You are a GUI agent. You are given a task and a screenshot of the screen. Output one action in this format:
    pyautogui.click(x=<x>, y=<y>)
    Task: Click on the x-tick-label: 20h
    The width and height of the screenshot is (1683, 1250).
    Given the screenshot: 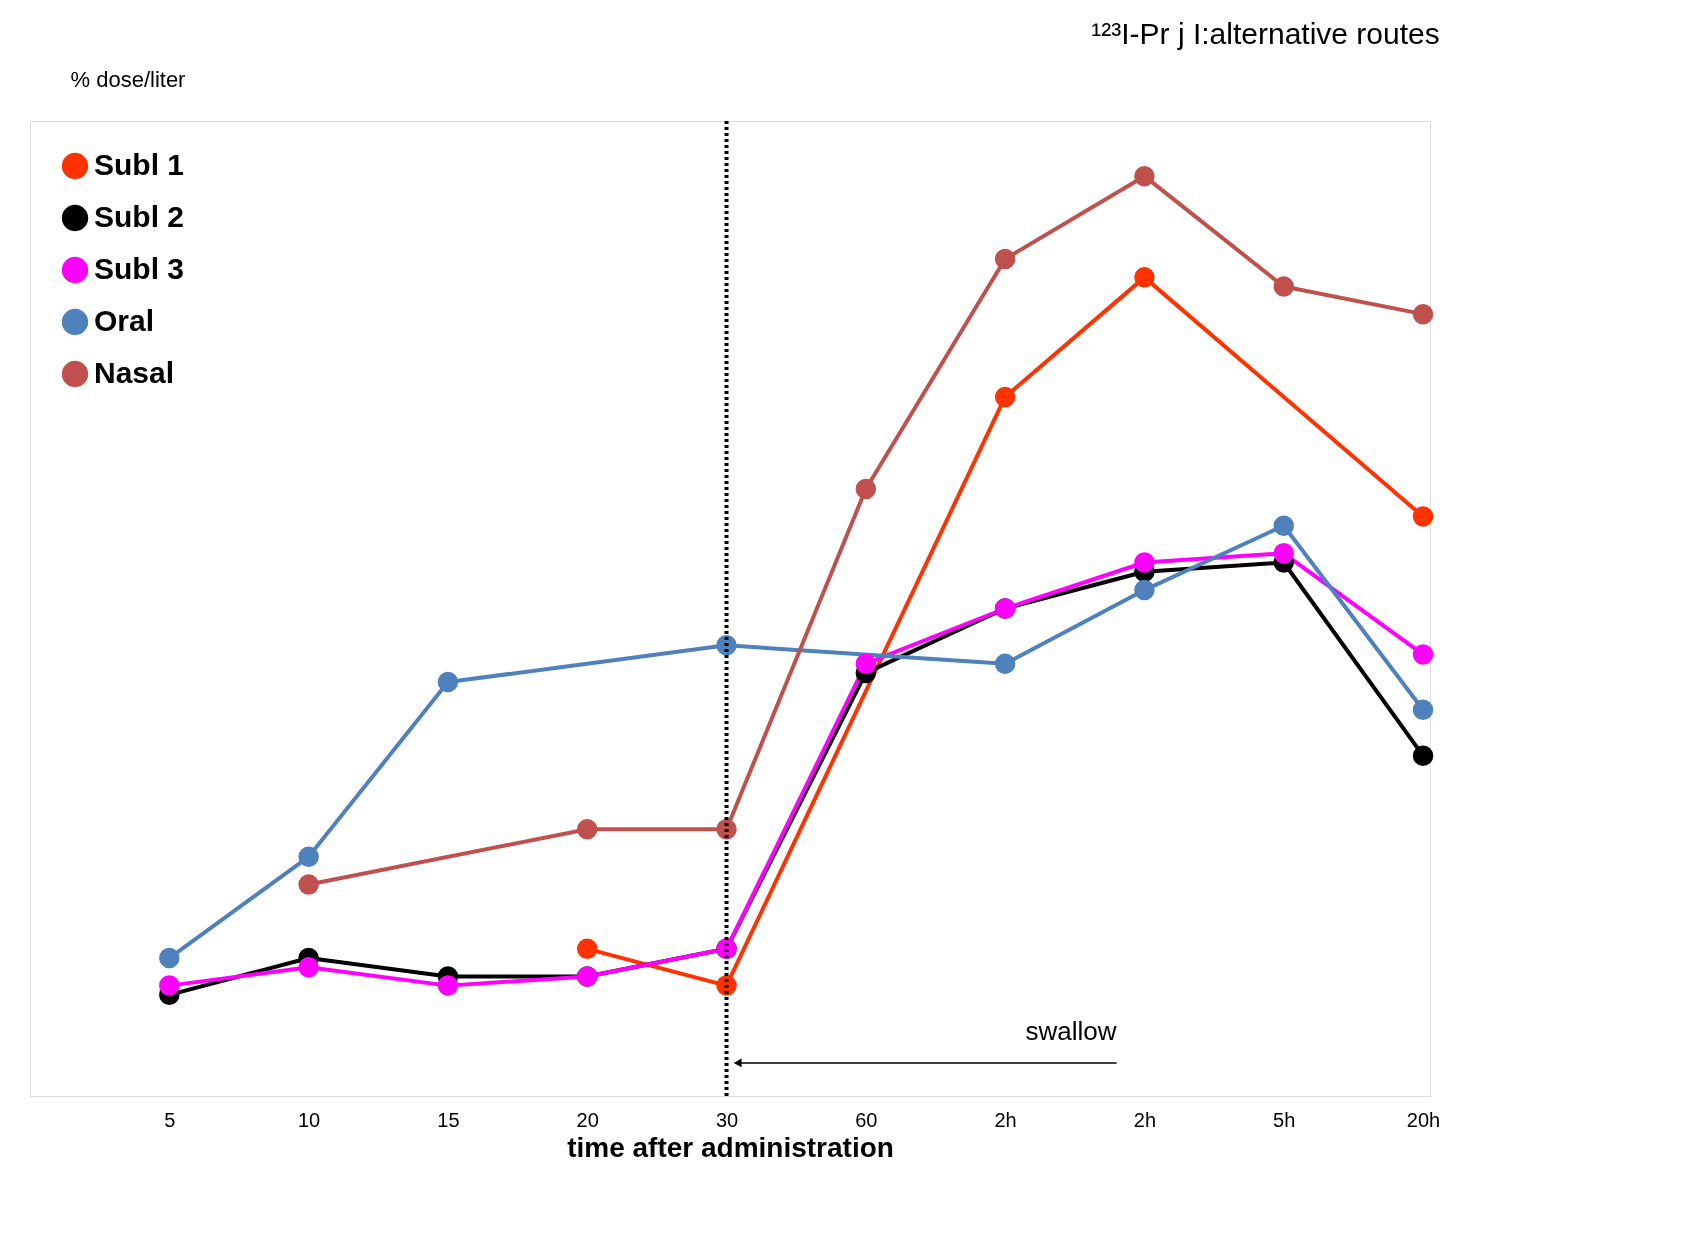 What is the action you would take?
    pyautogui.click(x=1423, y=1119)
    